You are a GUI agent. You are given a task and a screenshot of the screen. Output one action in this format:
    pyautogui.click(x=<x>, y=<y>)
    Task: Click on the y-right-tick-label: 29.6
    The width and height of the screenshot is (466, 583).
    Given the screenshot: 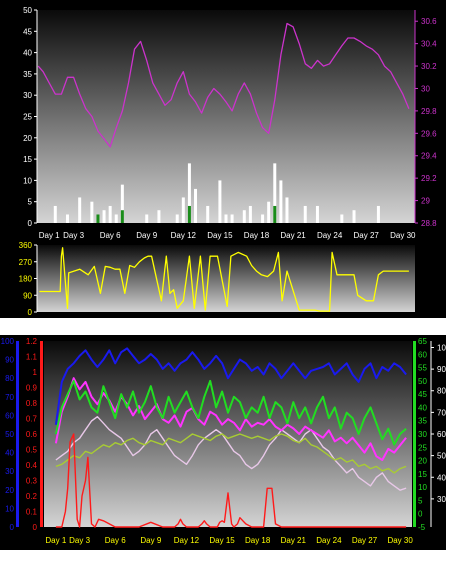 What is the action you would take?
    pyautogui.click(x=429, y=133)
    